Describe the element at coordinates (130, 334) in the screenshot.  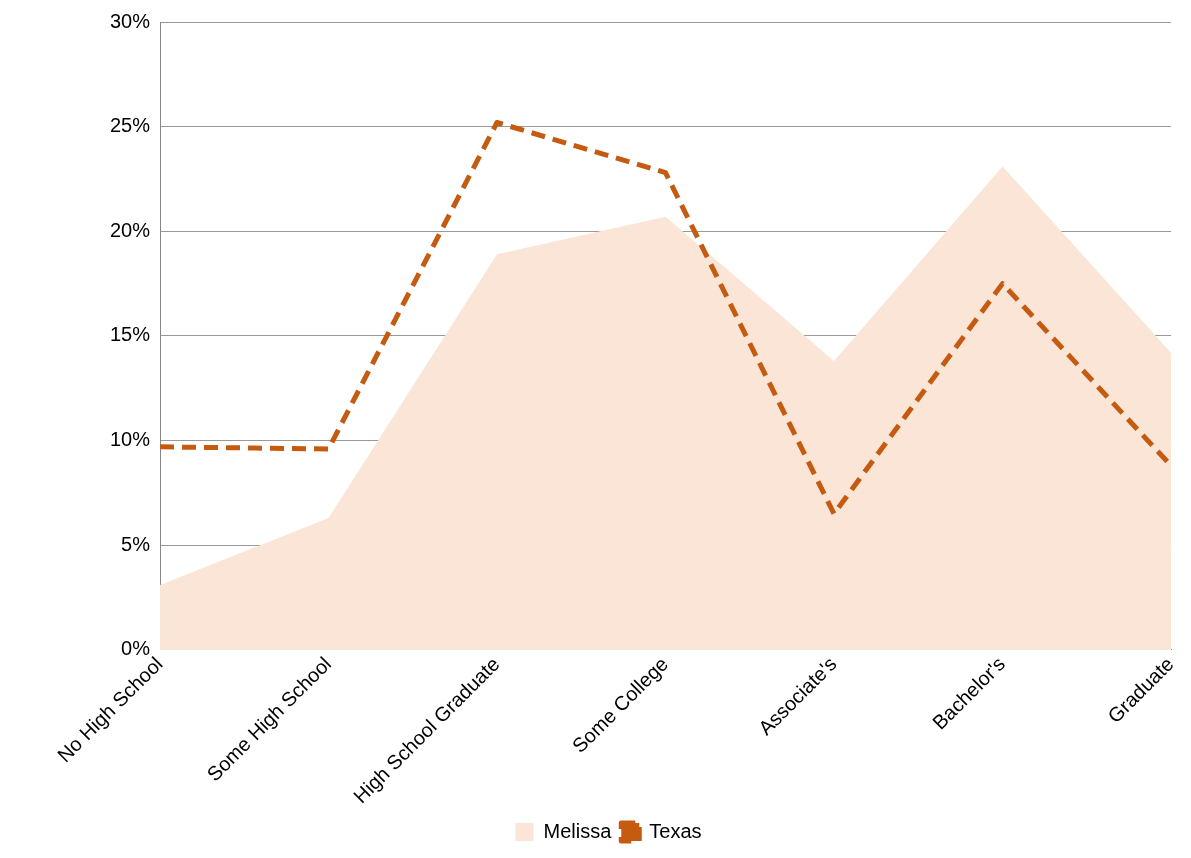
I see `y-tick-label: 15%` at that location.